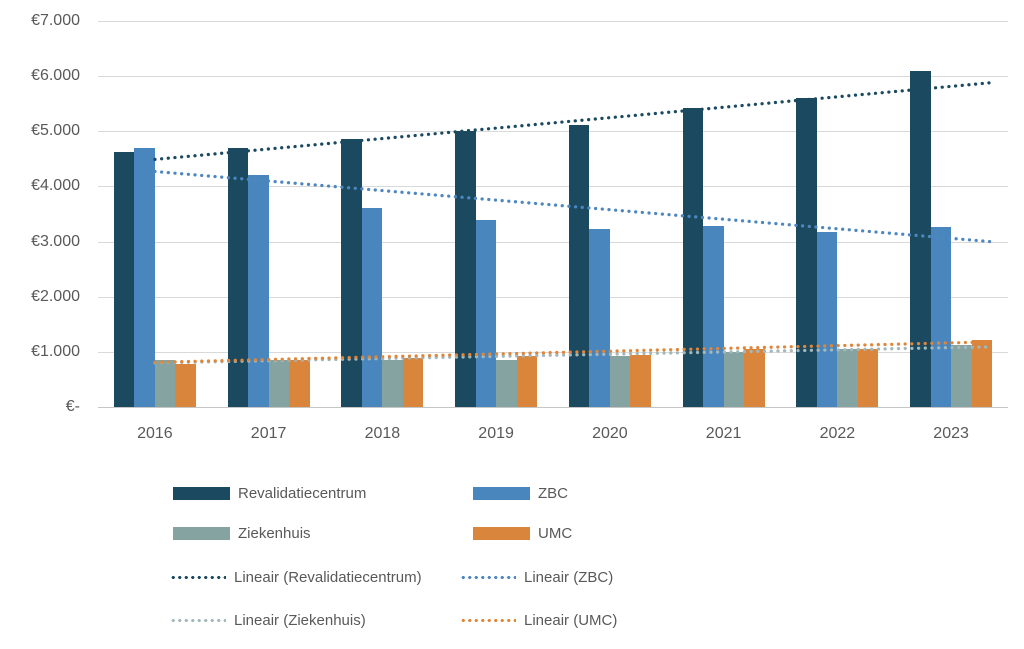 The height and width of the screenshot is (649, 1024). What do you see at coordinates (413, 382) in the screenshot?
I see `bar-umc-2018` at bounding box center [413, 382].